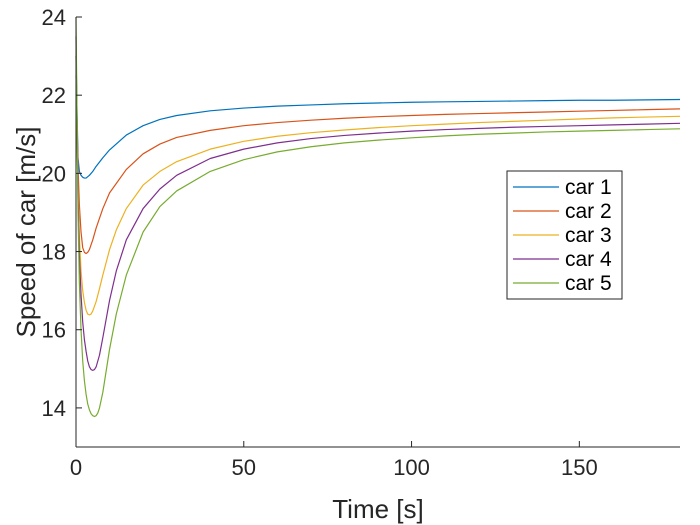 This screenshot has height=525, width=700. I want to click on legend-label: car 5, so click(588, 283).